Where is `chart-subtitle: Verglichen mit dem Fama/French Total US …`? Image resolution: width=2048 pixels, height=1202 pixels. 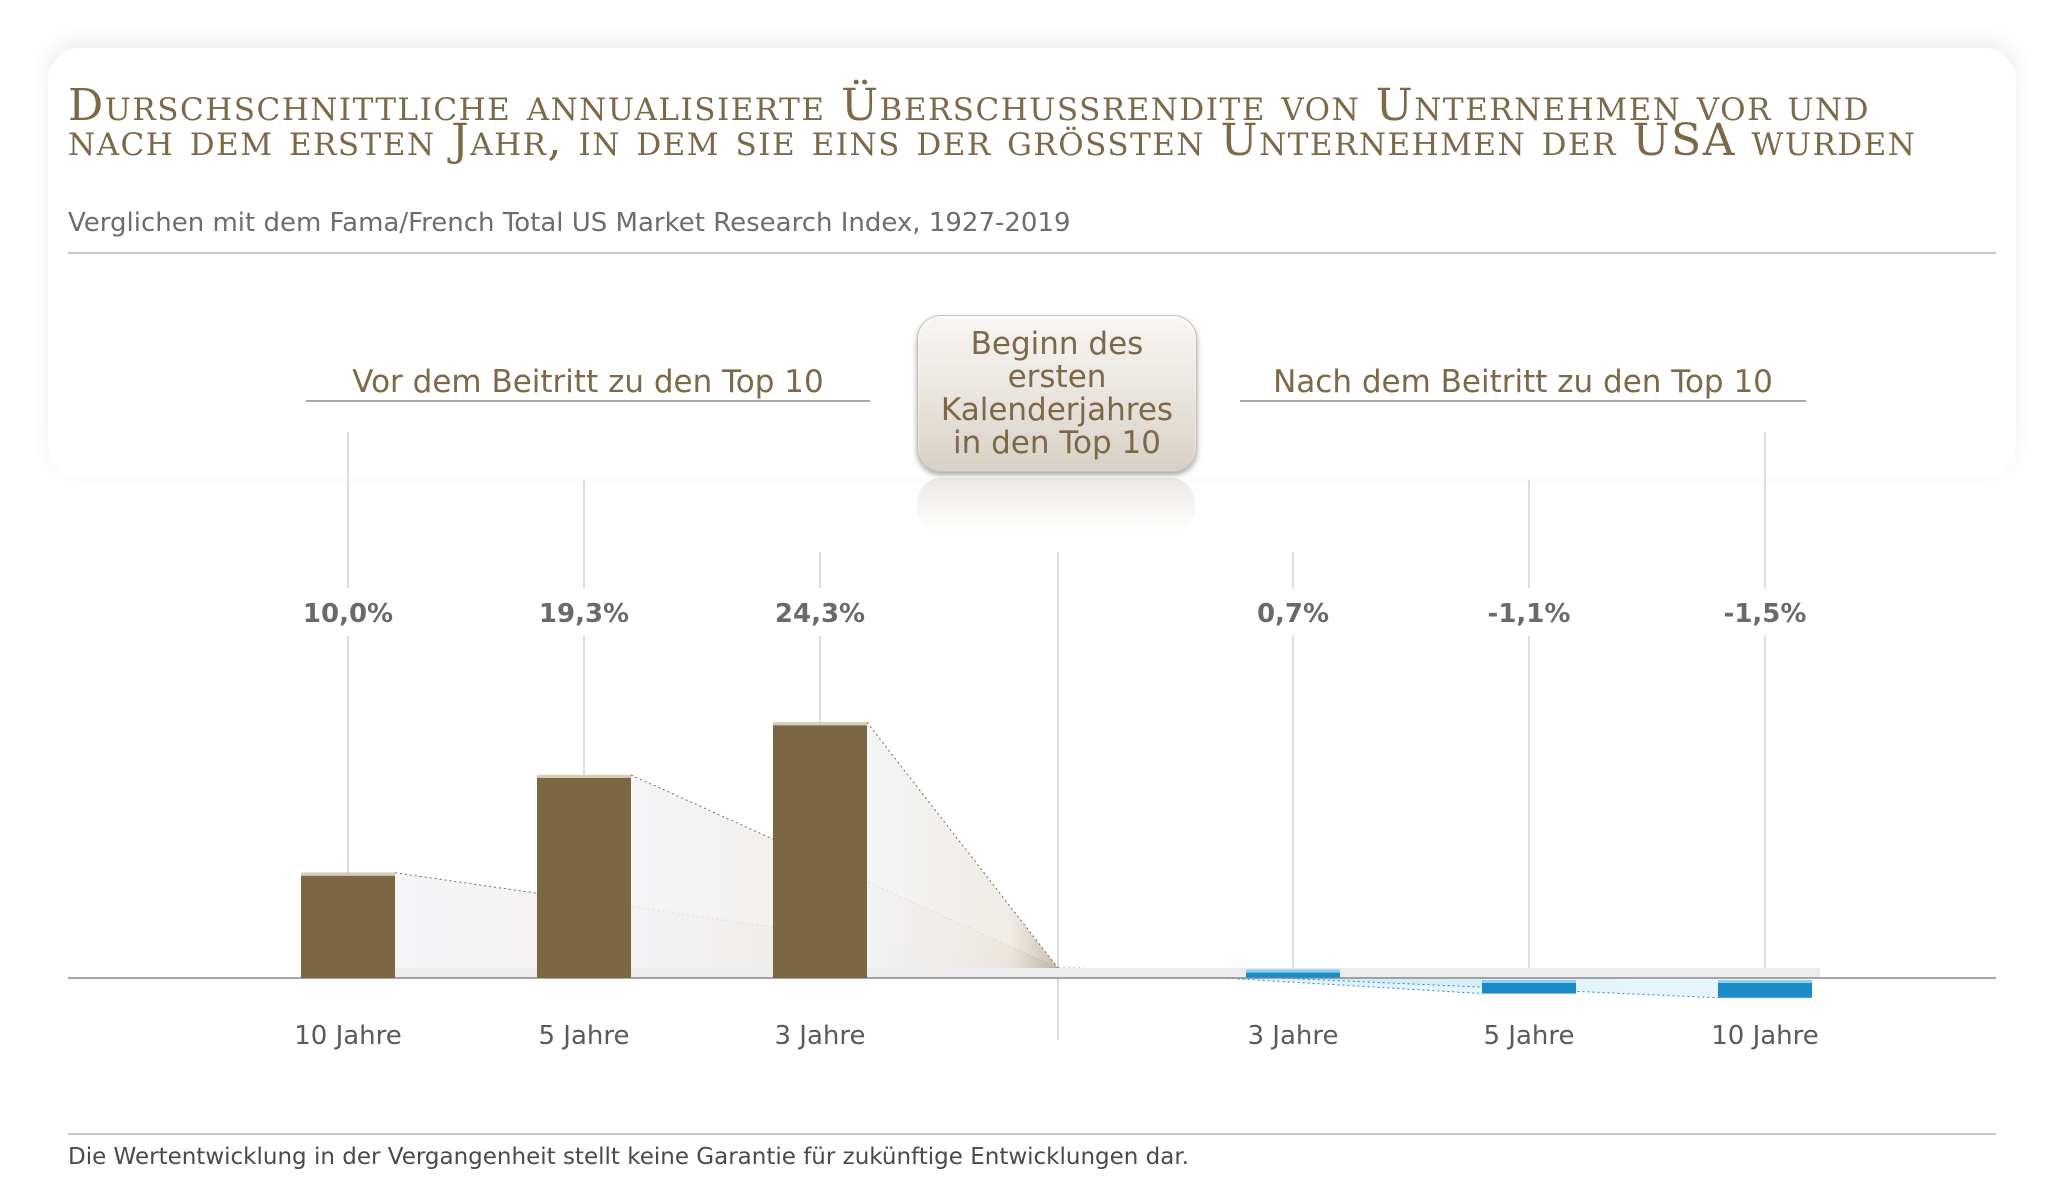
chart-subtitle: Verglichen mit dem Fama/French Total US … is located at coordinates (569, 223).